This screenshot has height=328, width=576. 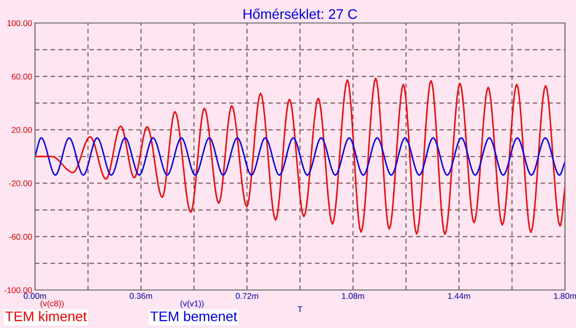 What do you see at coordinates (353, 296) in the screenshot?
I see `x-tick-label: 1.08m` at bounding box center [353, 296].